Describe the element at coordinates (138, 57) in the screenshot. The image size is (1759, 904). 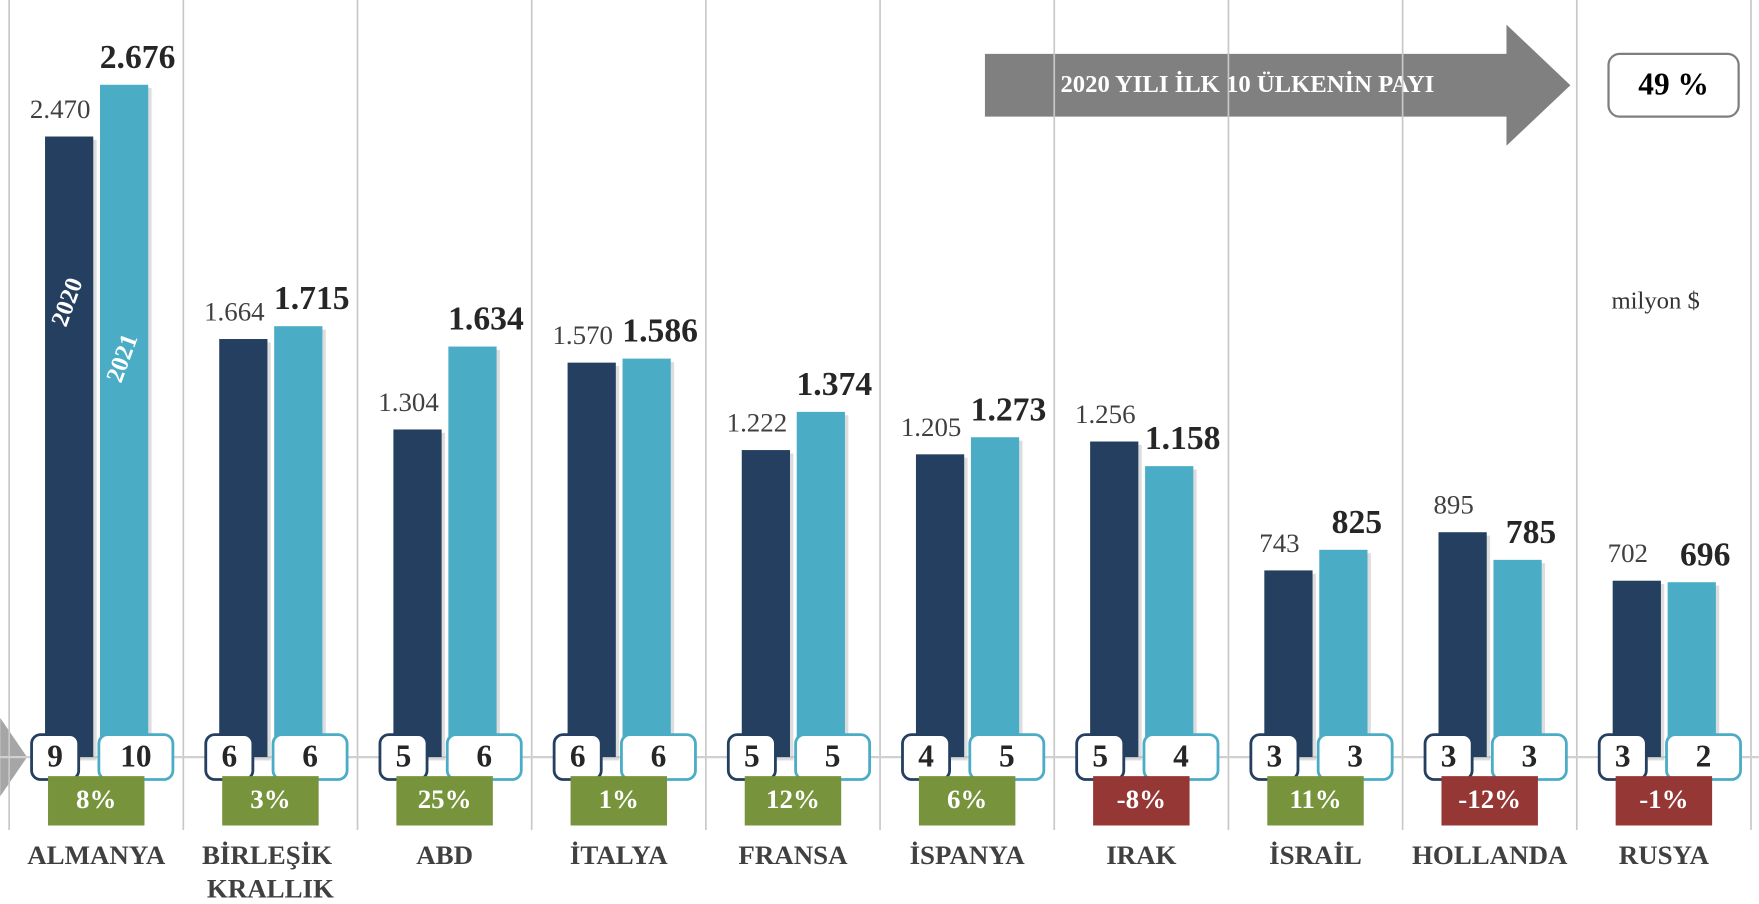
I see `value-label: 2.676` at that location.